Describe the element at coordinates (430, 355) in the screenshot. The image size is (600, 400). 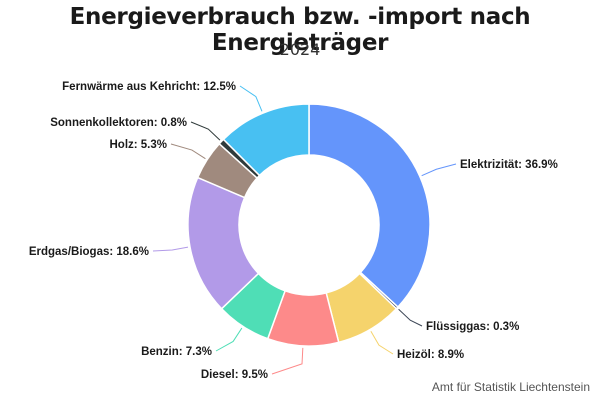
I see `data-label-heiz-l: Heizöl: 8.9%` at that location.